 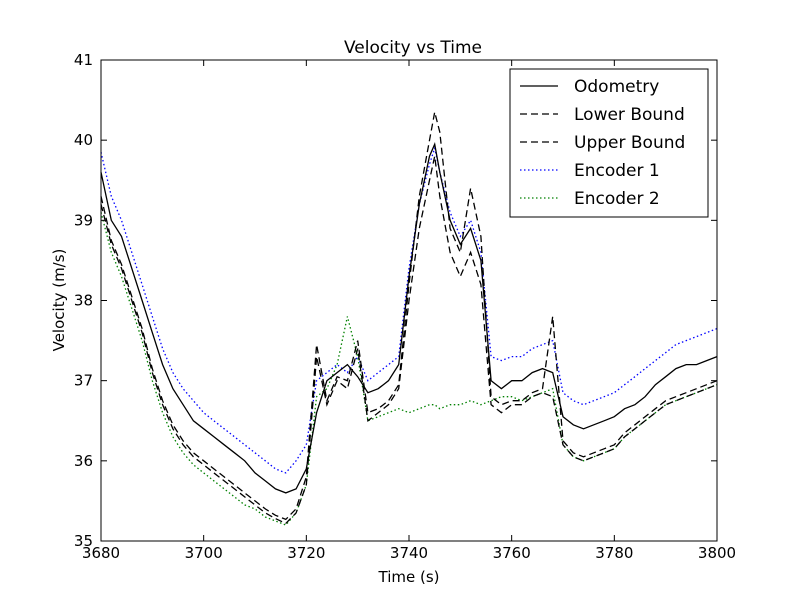 What do you see at coordinates (83, 301) in the screenshot?
I see `y-tick-label: 38` at bounding box center [83, 301].